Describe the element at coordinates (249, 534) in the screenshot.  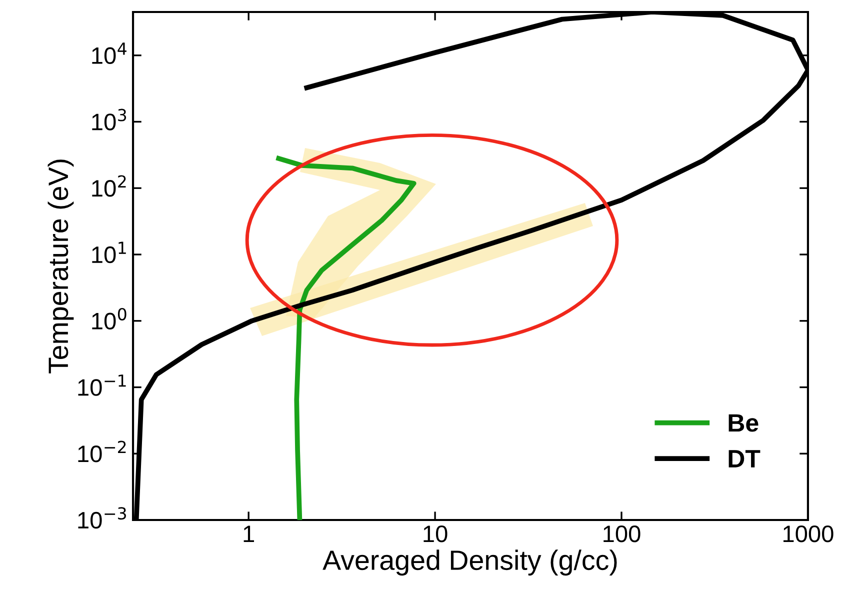
I see `x-tick-label: 1` at that location.